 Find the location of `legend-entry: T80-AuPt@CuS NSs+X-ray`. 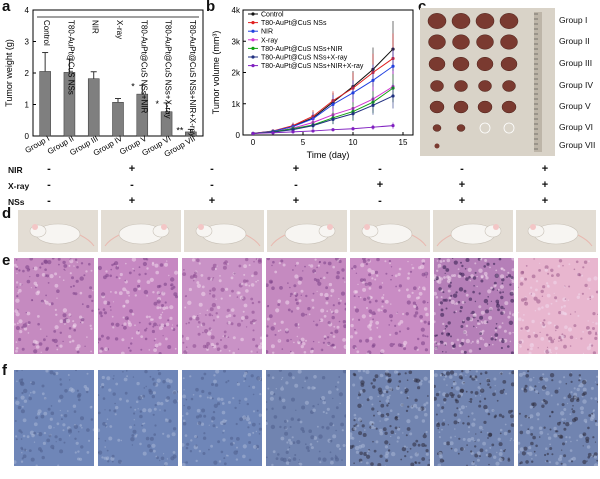

legend-entry: T80-AuPt@CuS NSs+X-ray is located at coordinates (304, 58).